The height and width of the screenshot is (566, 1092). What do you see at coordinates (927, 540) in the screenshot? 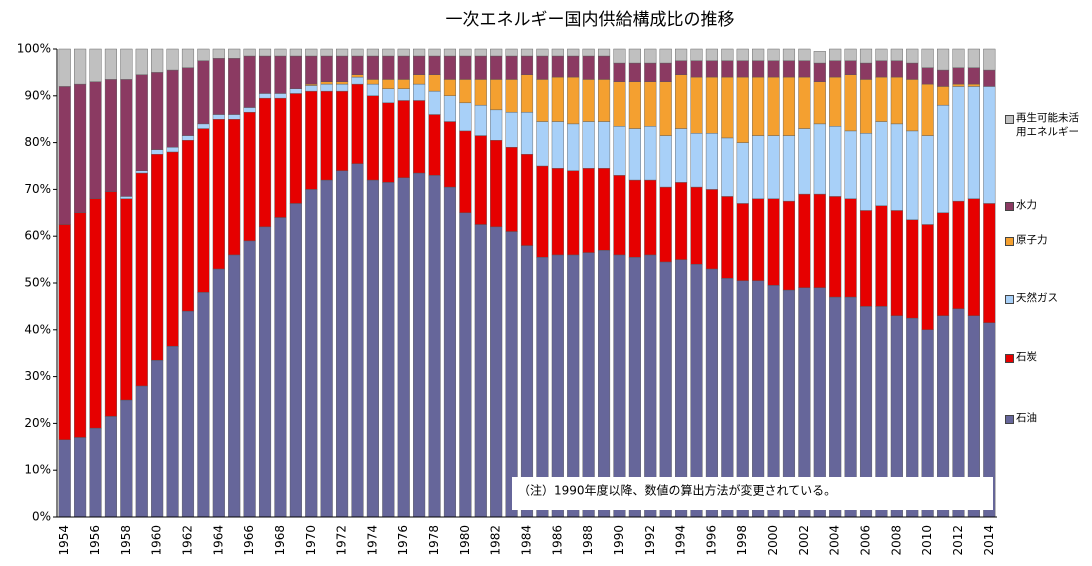
I see `x-tick-label: 2010` at bounding box center [927, 540].